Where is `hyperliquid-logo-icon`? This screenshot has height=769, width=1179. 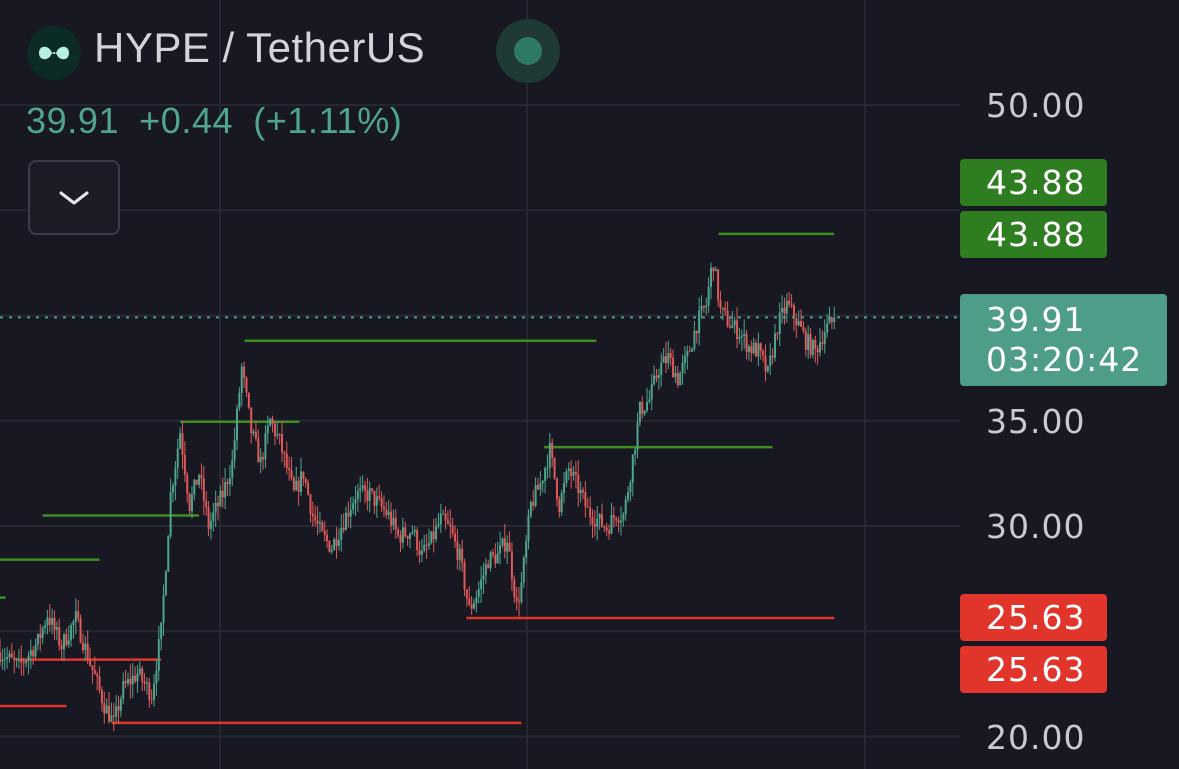 hyperliquid-logo-icon is located at coordinates (54, 53).